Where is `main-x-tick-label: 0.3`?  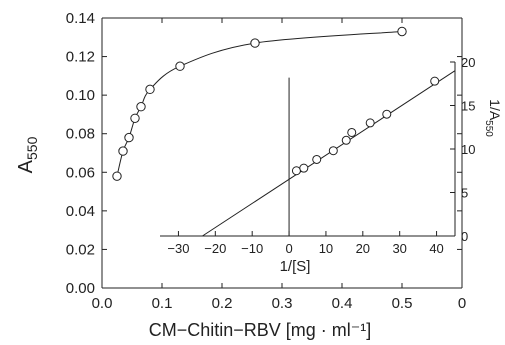
main-x-tick-label: 0.3 is located at coordinates (282, 303).